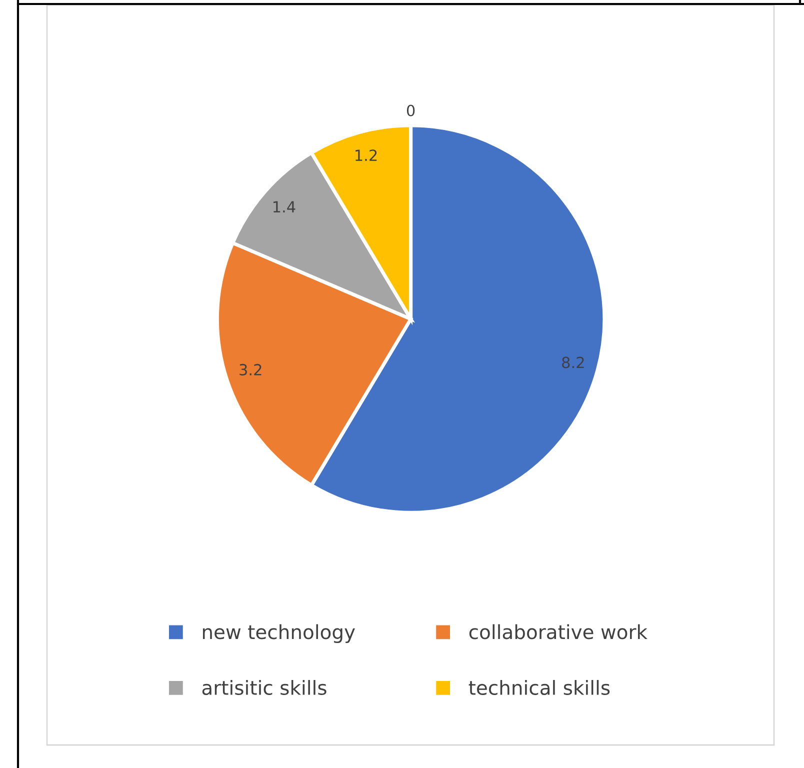 This screenshot has height=768, width=804. I want to click on legend-label: new technology, so click(278, 634).